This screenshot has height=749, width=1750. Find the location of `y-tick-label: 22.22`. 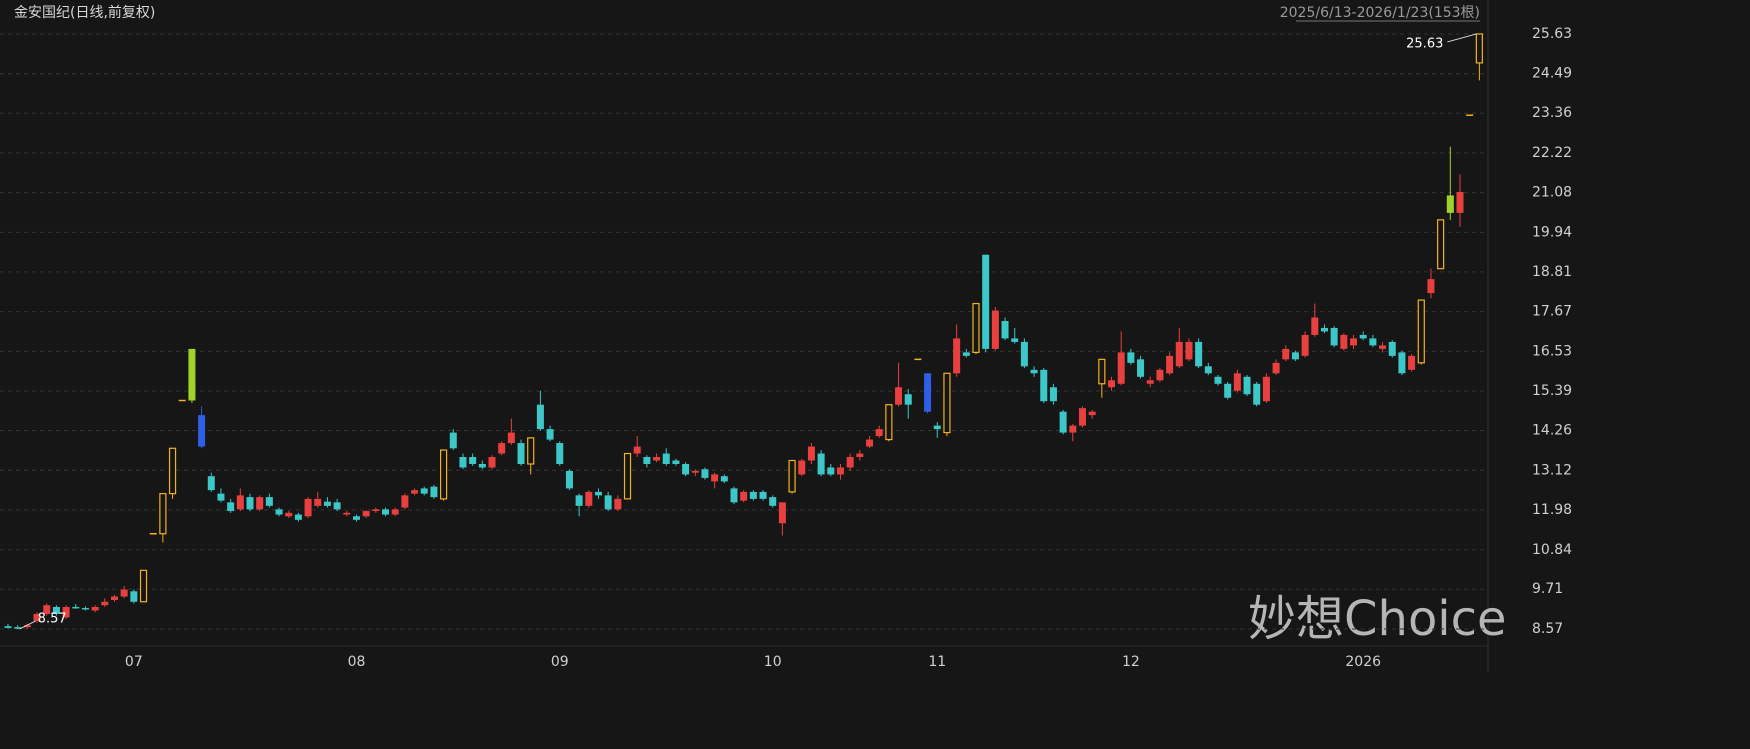

y-tick-label: 22.22 is located at coordinates (1552, 153).